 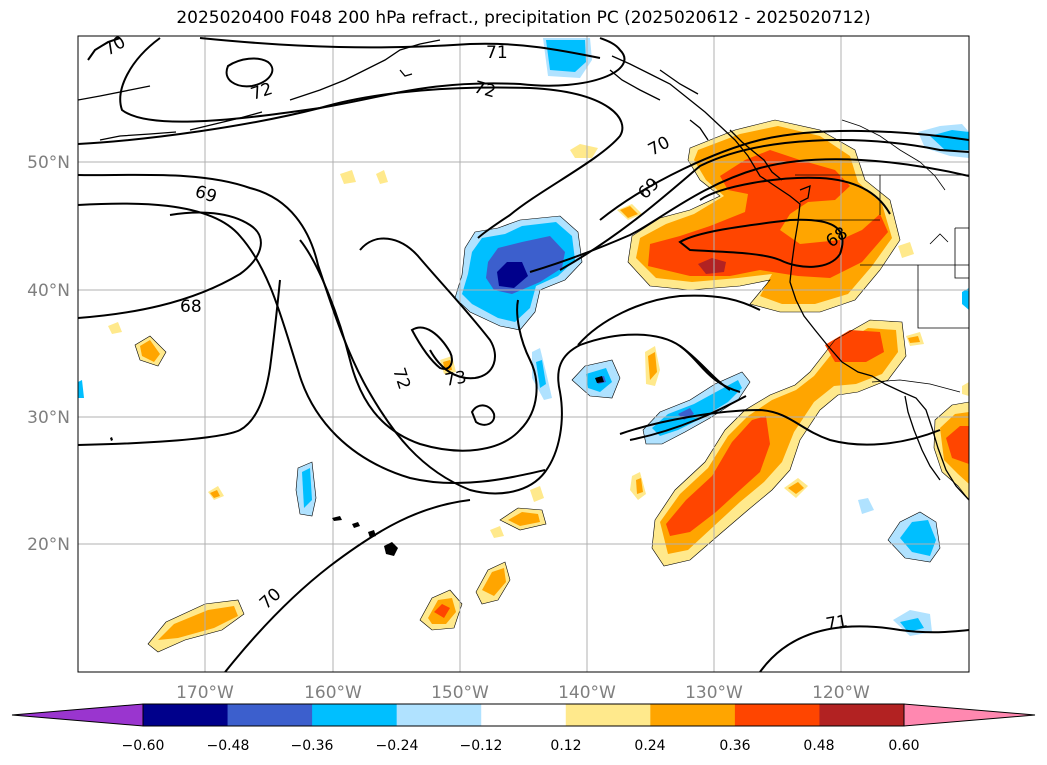 What do you see at coordinates (649, 746) in the screenshot?
I see `colorbar-tick-label: 0.24` at bounding box center [649, 746].